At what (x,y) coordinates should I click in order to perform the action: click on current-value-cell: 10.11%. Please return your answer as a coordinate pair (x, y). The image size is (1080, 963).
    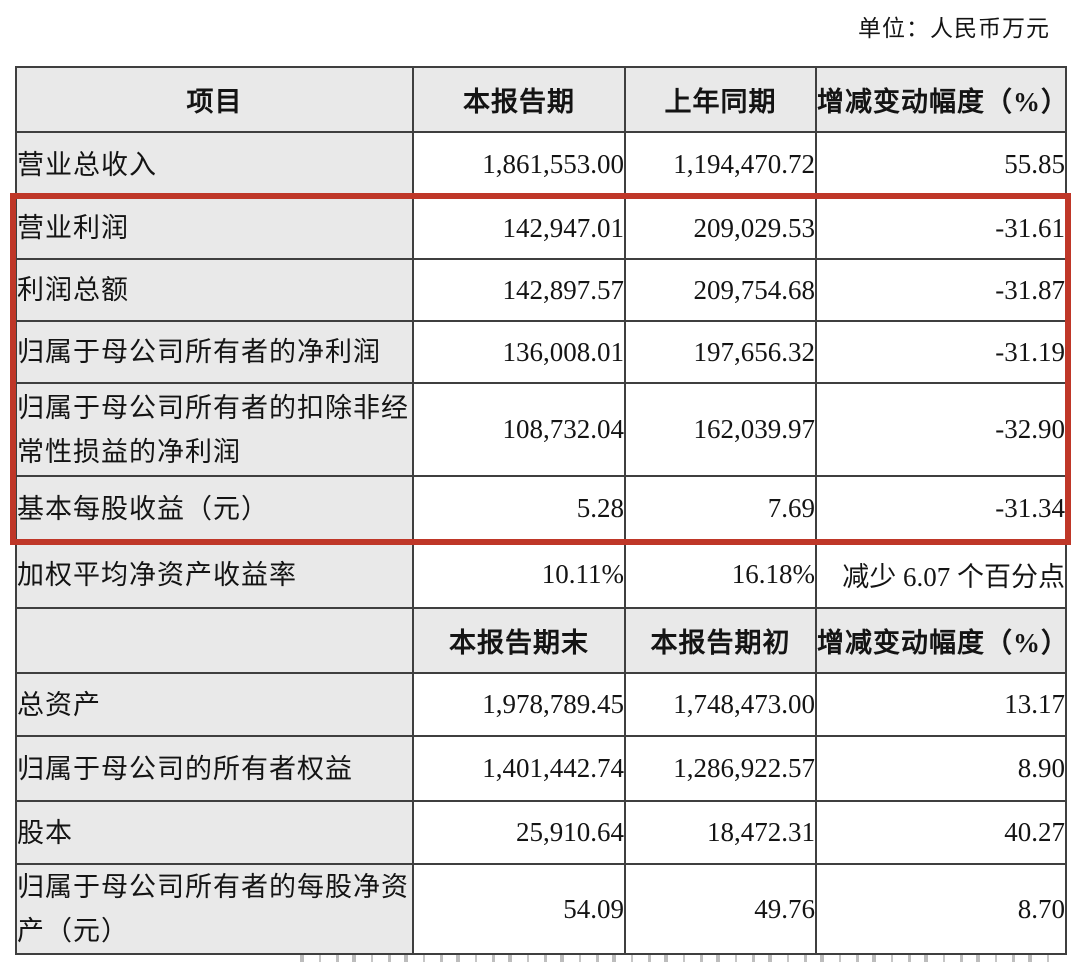
    Looking at the image, I should click on (519, 574).